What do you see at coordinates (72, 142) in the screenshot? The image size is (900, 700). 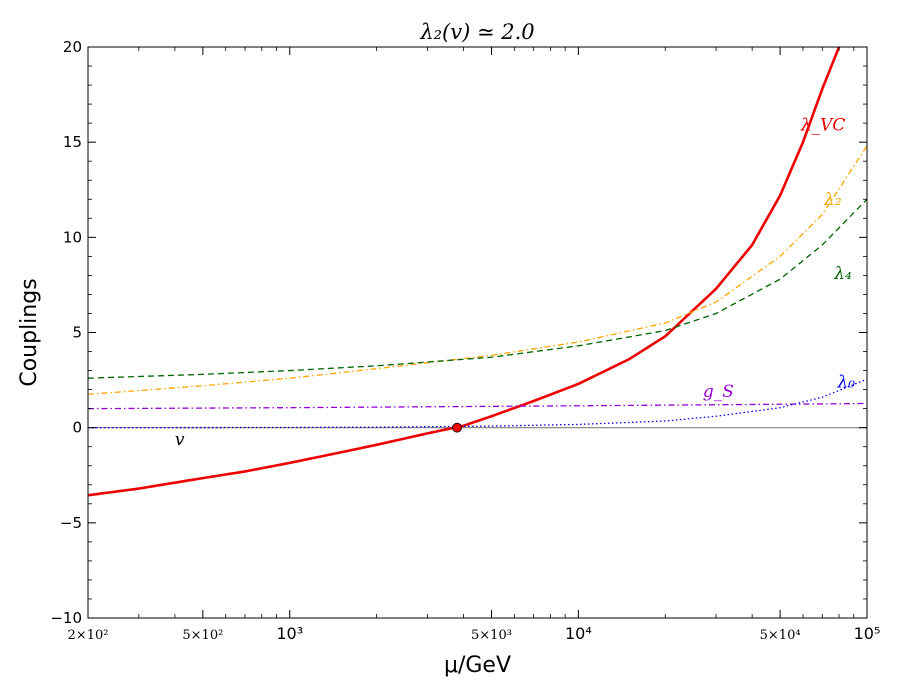 I see `y-tick-label: 15` at bounding box center [72, 142].